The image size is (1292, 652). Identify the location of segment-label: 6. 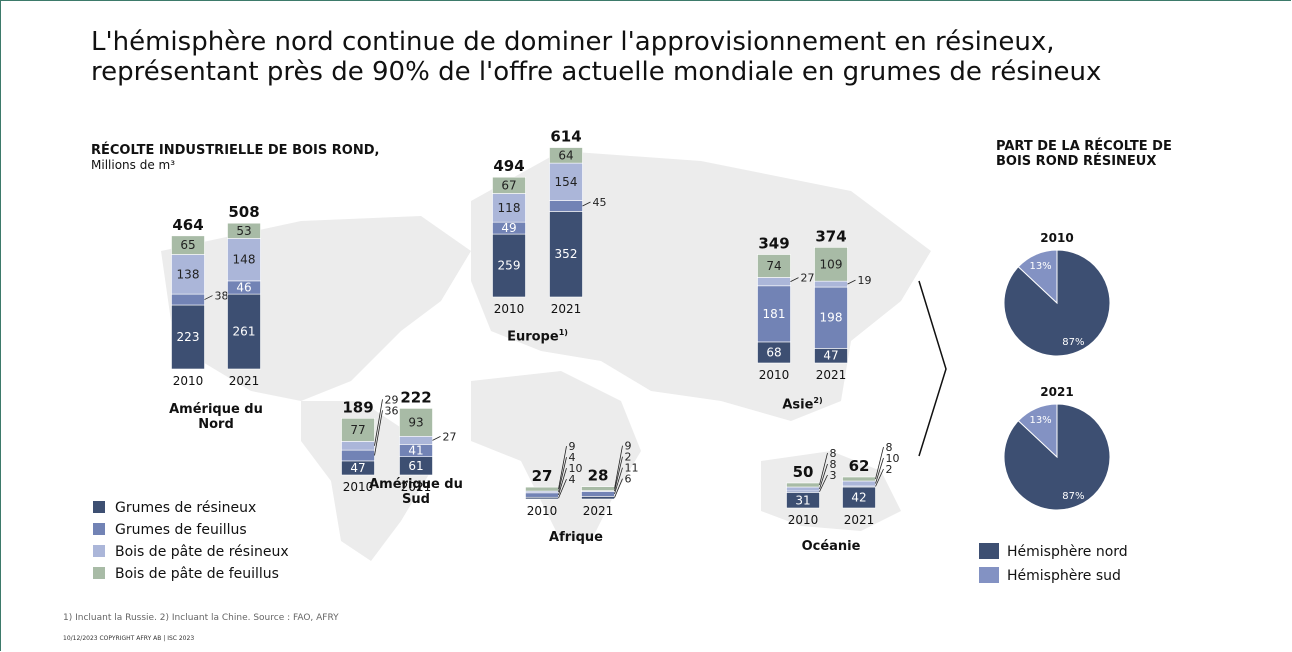
(628, 479).